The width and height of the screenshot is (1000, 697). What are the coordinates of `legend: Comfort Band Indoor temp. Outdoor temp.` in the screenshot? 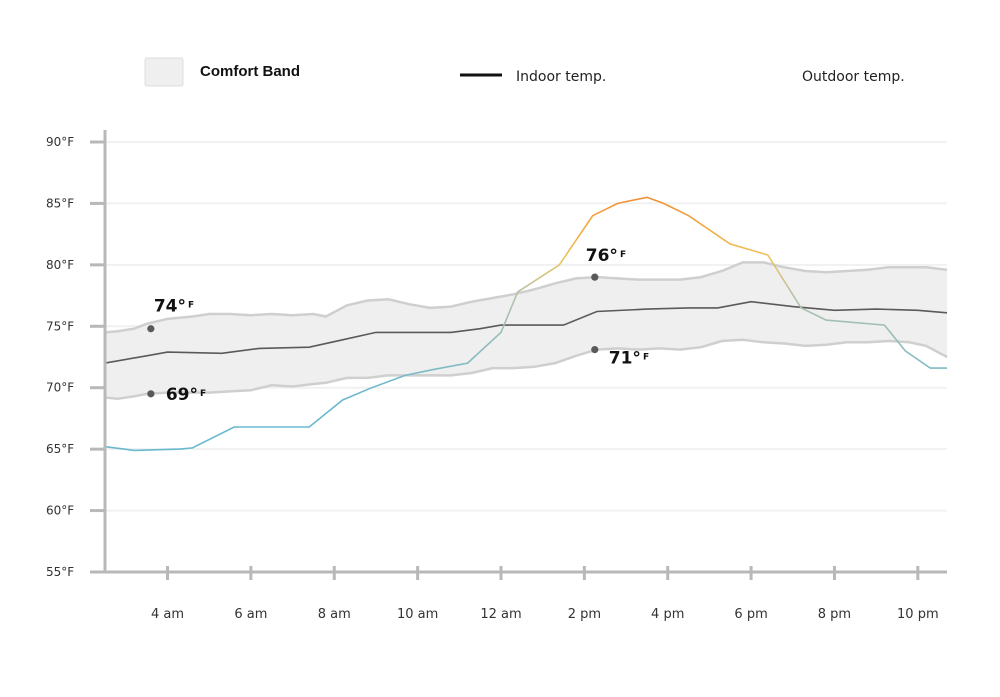 It's located at (524, 72).